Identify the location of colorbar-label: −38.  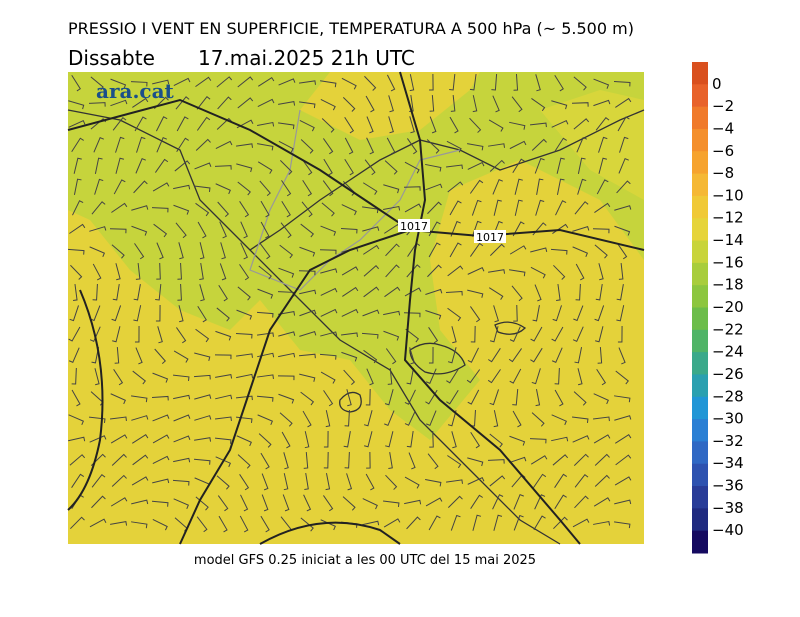
(728, 508).